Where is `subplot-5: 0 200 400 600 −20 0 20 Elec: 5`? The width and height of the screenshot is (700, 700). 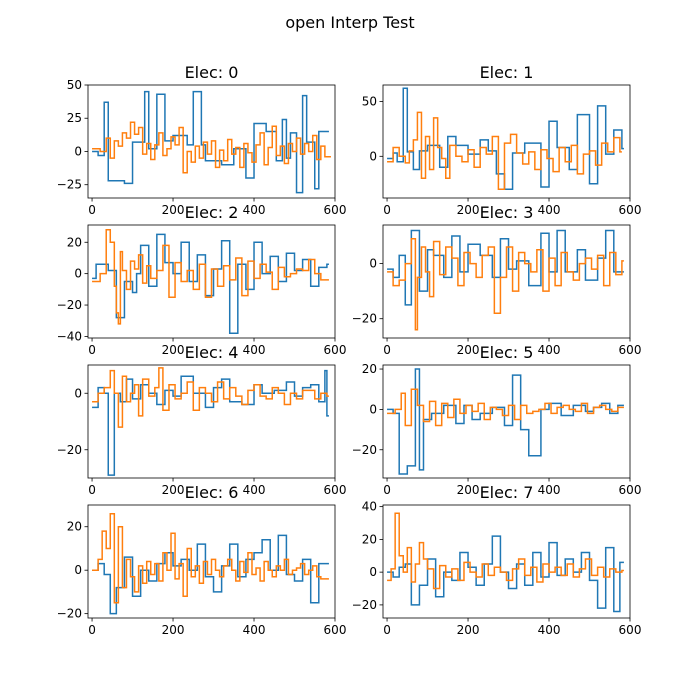 subplot-5: 0 200 400 600 −20 0 20 Elec: 5 is located at coordinates (497, 420).